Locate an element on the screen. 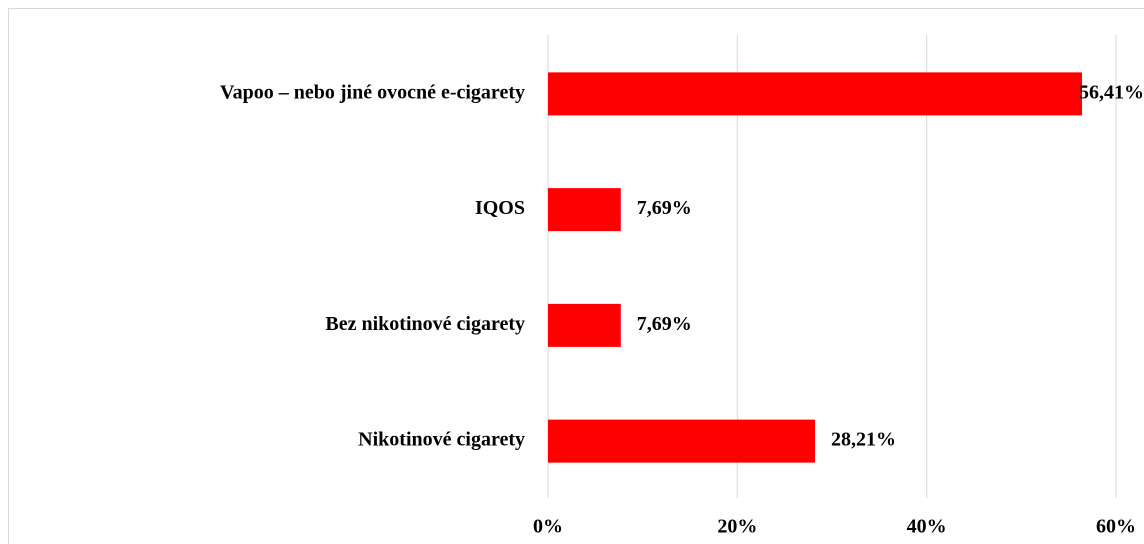 This screenshot has height=544, width=1144. x-tick-label: 0% is located at coordinates (548, 527).